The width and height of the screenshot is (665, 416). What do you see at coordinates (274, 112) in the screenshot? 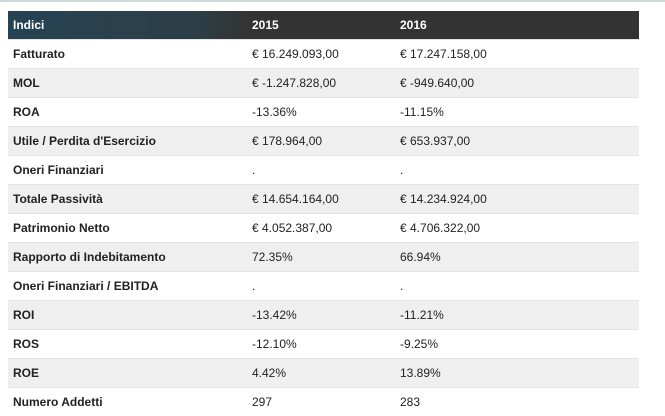
I see `value-2015: -13.36%` at bounding box center [274, 112].